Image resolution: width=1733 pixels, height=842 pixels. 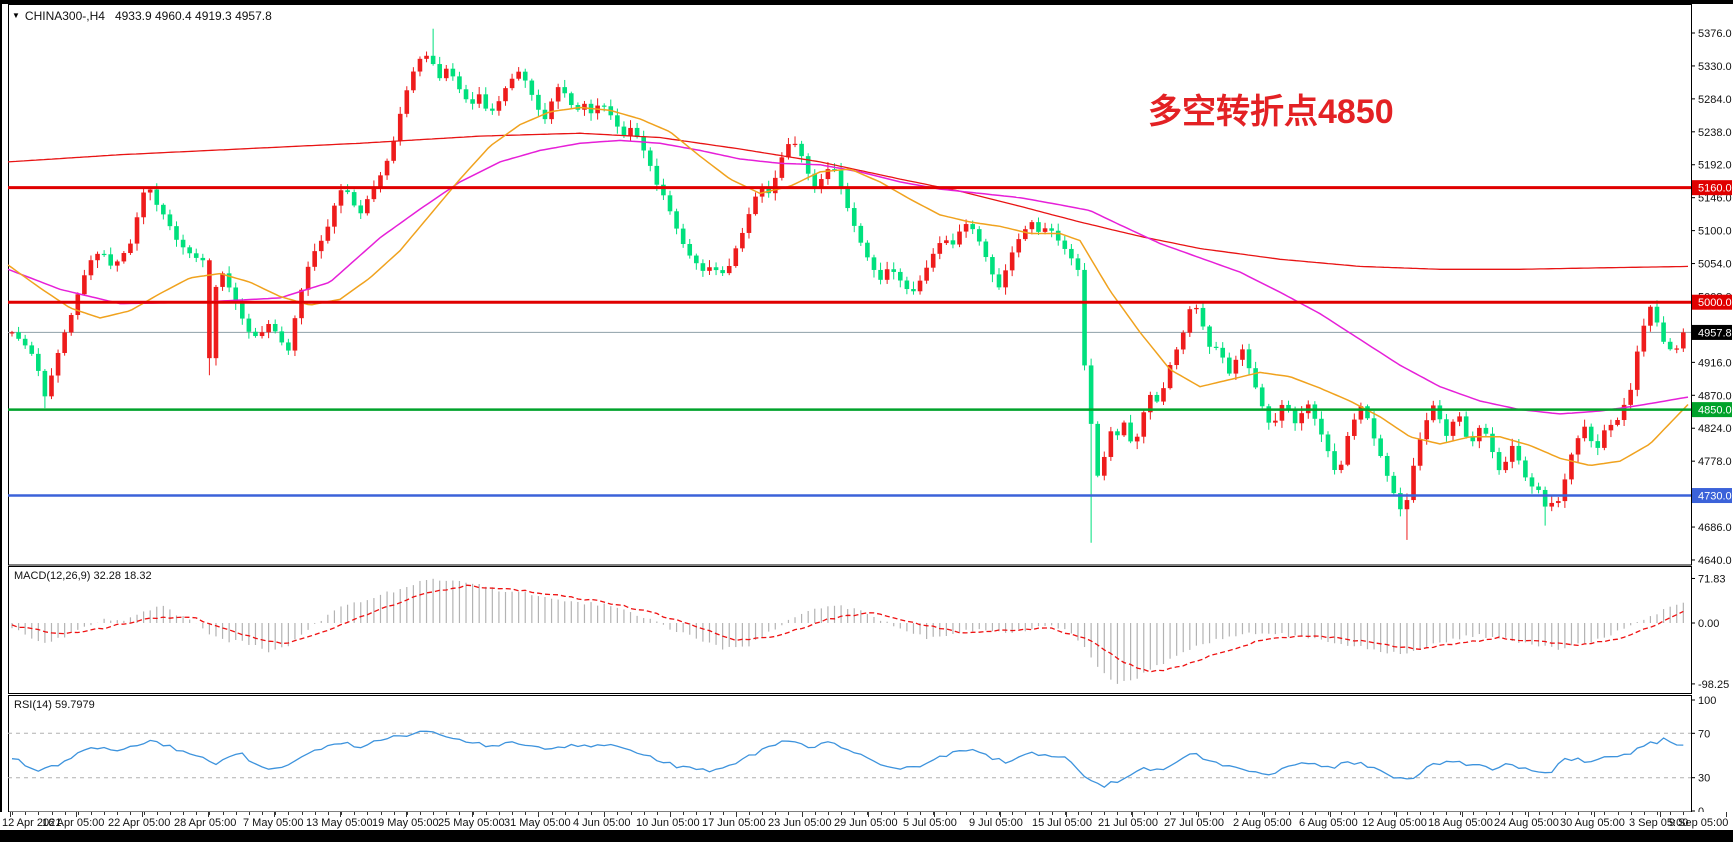 I want to click on symbol-dropdown-icon: ▼, so click(x=16, y=15).